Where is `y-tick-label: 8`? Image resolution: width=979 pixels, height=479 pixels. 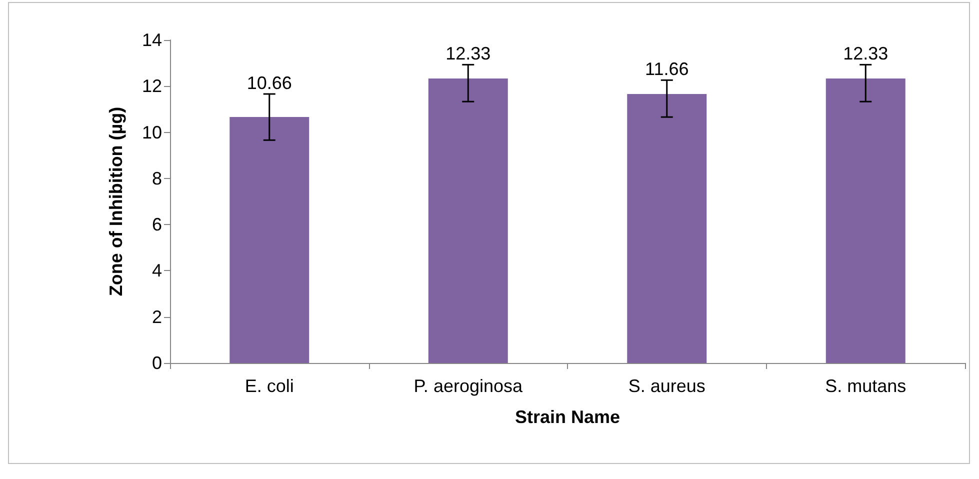 y-tick-label: 8 is located at coordinates (157, 178).